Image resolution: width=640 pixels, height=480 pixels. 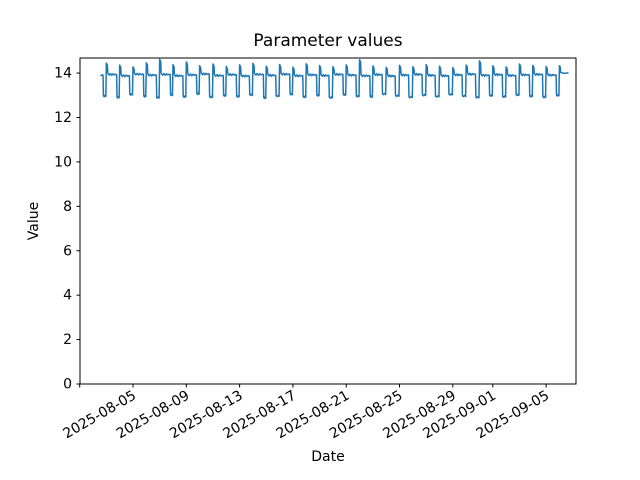 What do you see at coordinates (67, 340) in the screenshot?
I see `y-tick-label: 2` at bounding box center [67, 340].